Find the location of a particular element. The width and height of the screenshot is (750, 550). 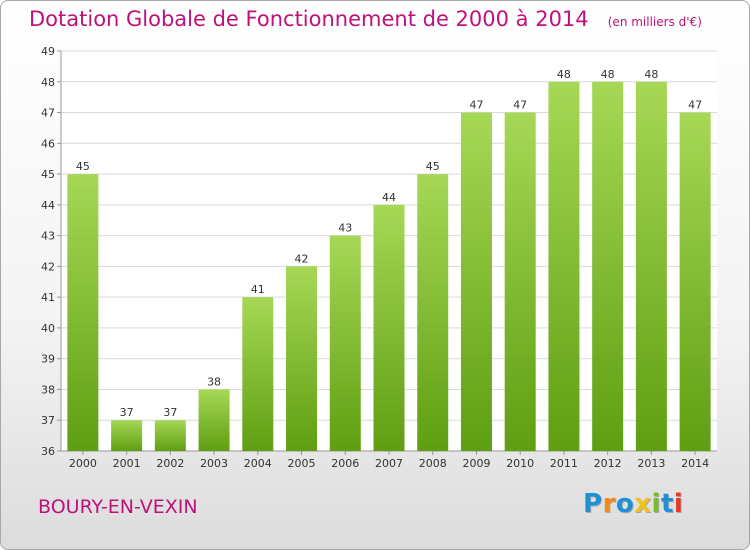

x-tick-label-2000: 2000 is located at coordinates (83, 463).